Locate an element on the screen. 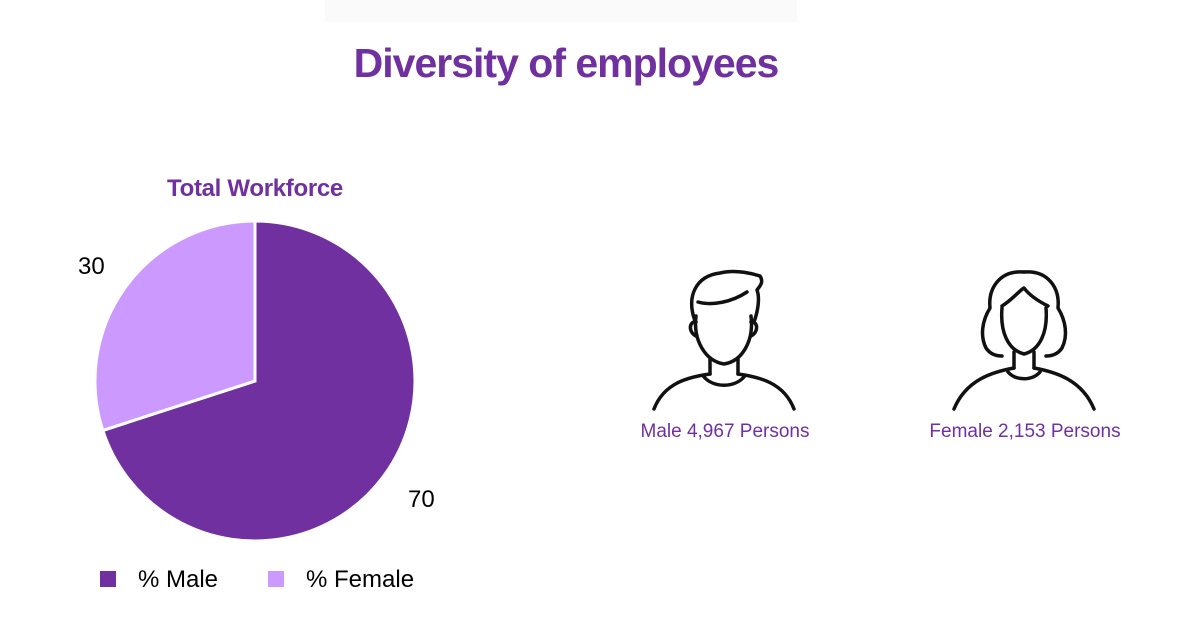 Image resolution: width=1186 pixels, height=626 pixels. male-count-caption: Male 4,967 Persons is located at coordinates (725, 431).